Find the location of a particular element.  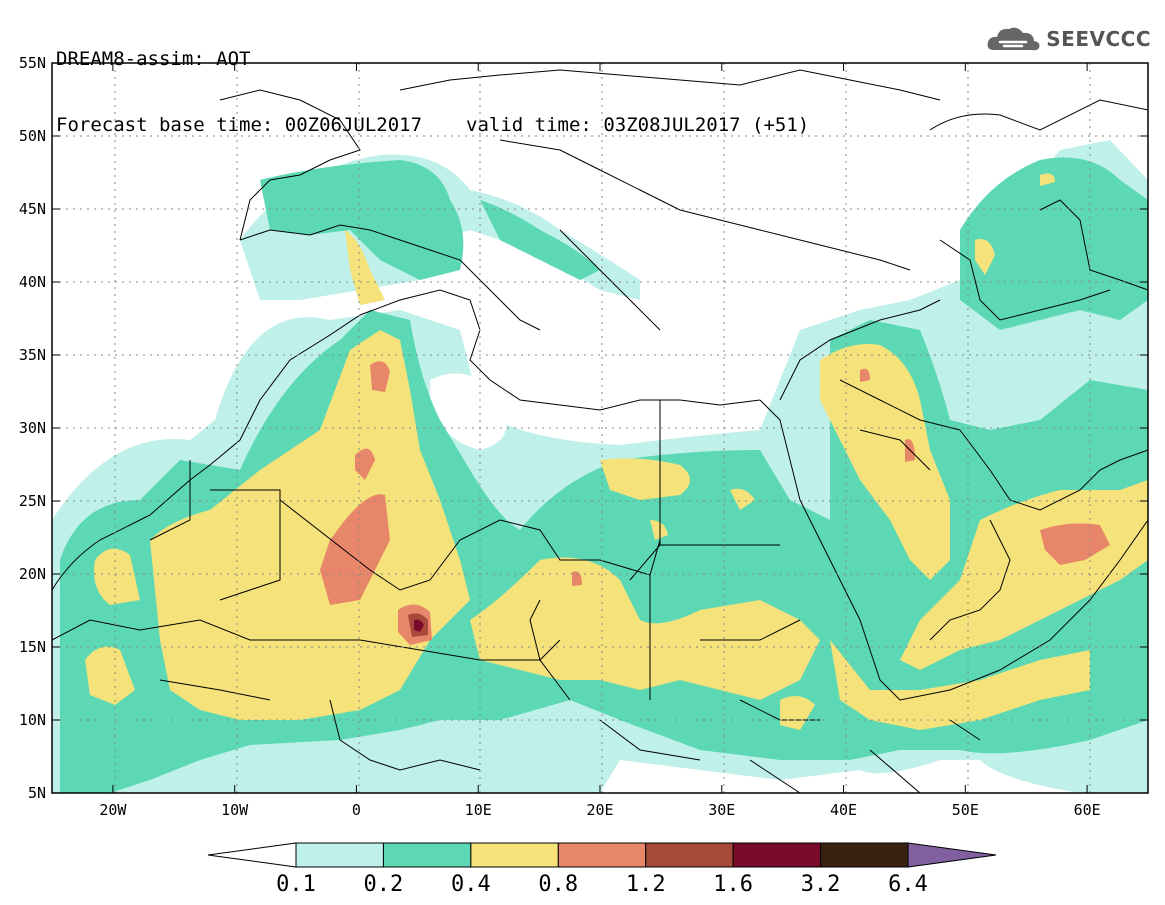

cloud-icon is located at coordinates (1013, 39).